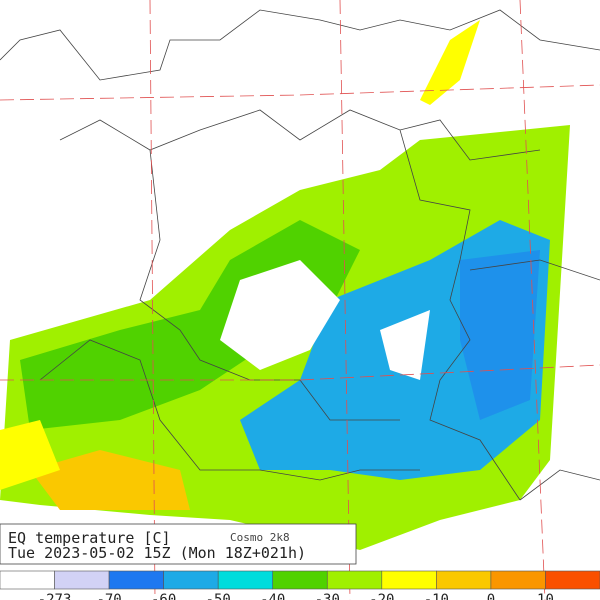 Image resolution: width=600 pixels, height=600 pixels. Describe the element at coordinates (157, 553) in the screenshot. I see `map-subtitle: Tue 2023-05-02 15Z (Mon 18Z+021h)` at that location.